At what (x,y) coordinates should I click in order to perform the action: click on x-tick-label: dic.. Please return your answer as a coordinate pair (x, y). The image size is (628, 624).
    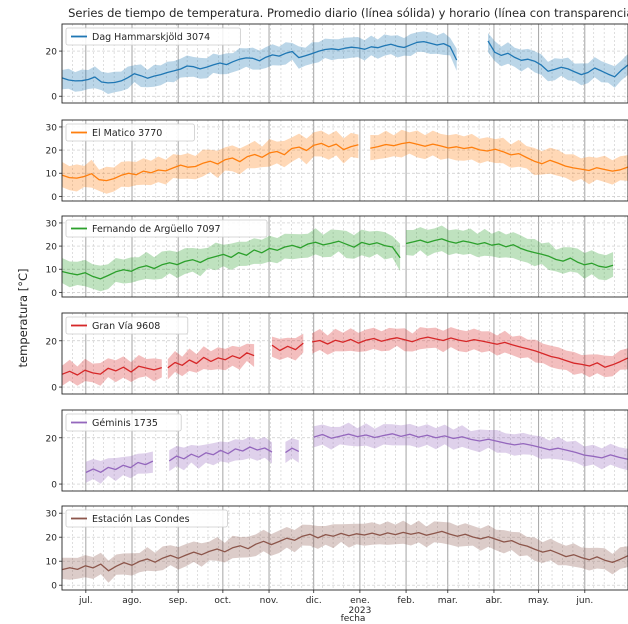
    Looking at the image, I should click on (314, 601).